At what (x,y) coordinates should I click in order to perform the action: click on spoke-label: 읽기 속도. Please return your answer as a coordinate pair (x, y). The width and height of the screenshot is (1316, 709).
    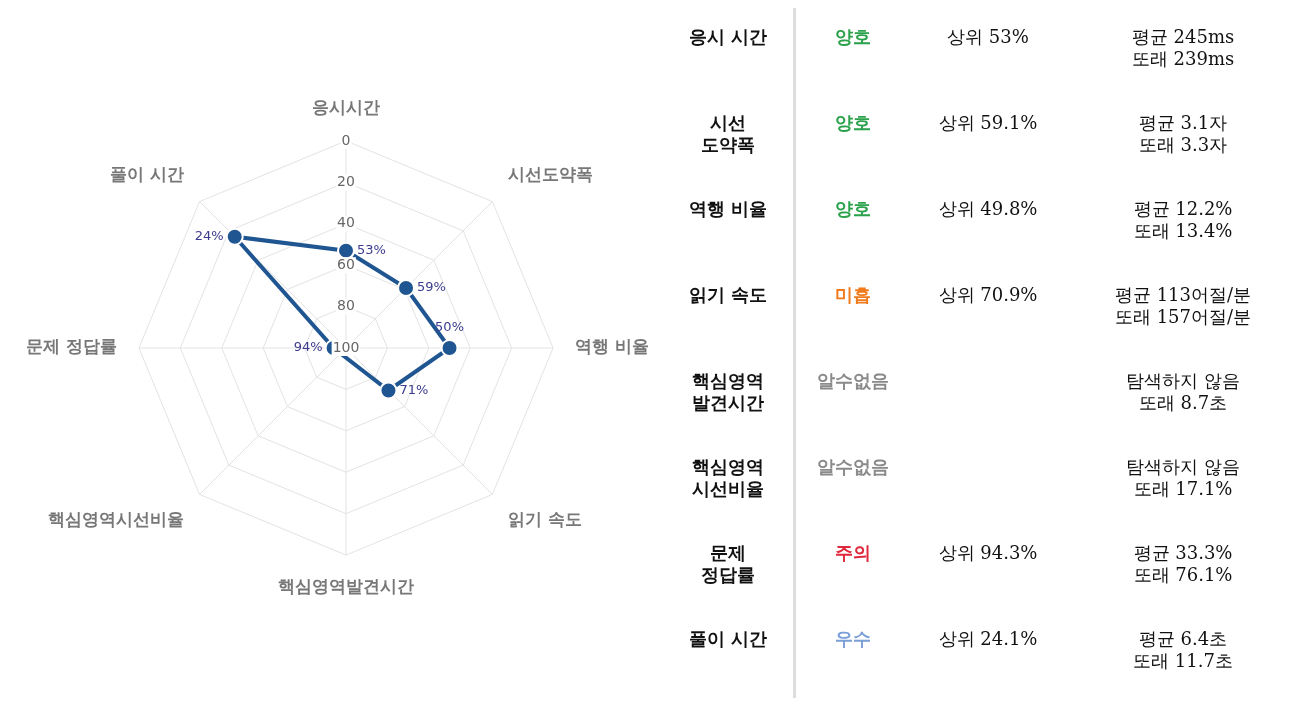
    Looking at the image, I should click on (544, 518).